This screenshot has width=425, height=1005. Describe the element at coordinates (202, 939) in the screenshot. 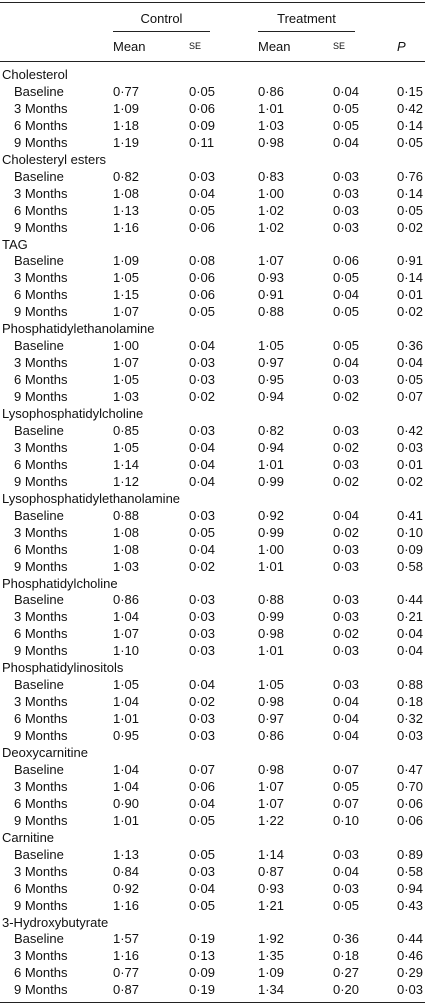

I see `cell: 0·19` at that location.